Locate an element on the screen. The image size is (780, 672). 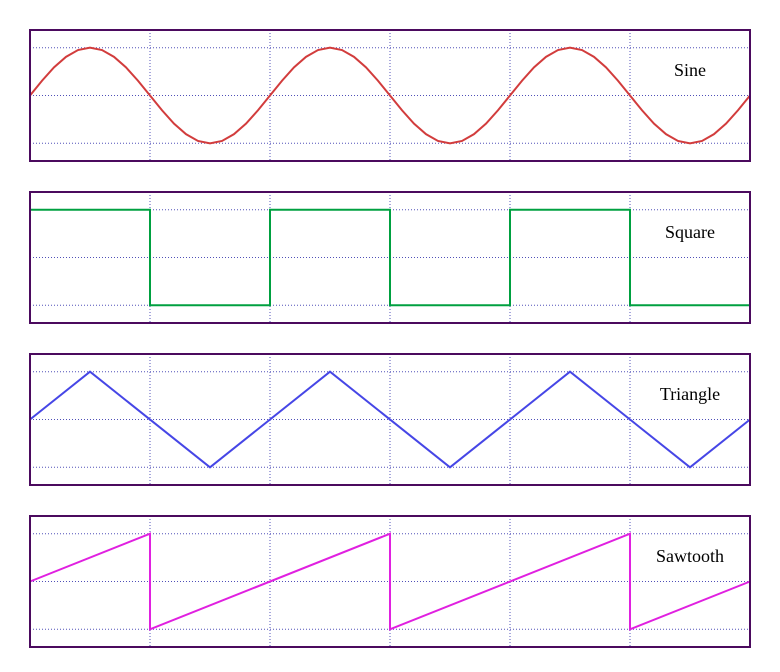
waveform-label: Sawtooth is located at coordinates (690, 556).